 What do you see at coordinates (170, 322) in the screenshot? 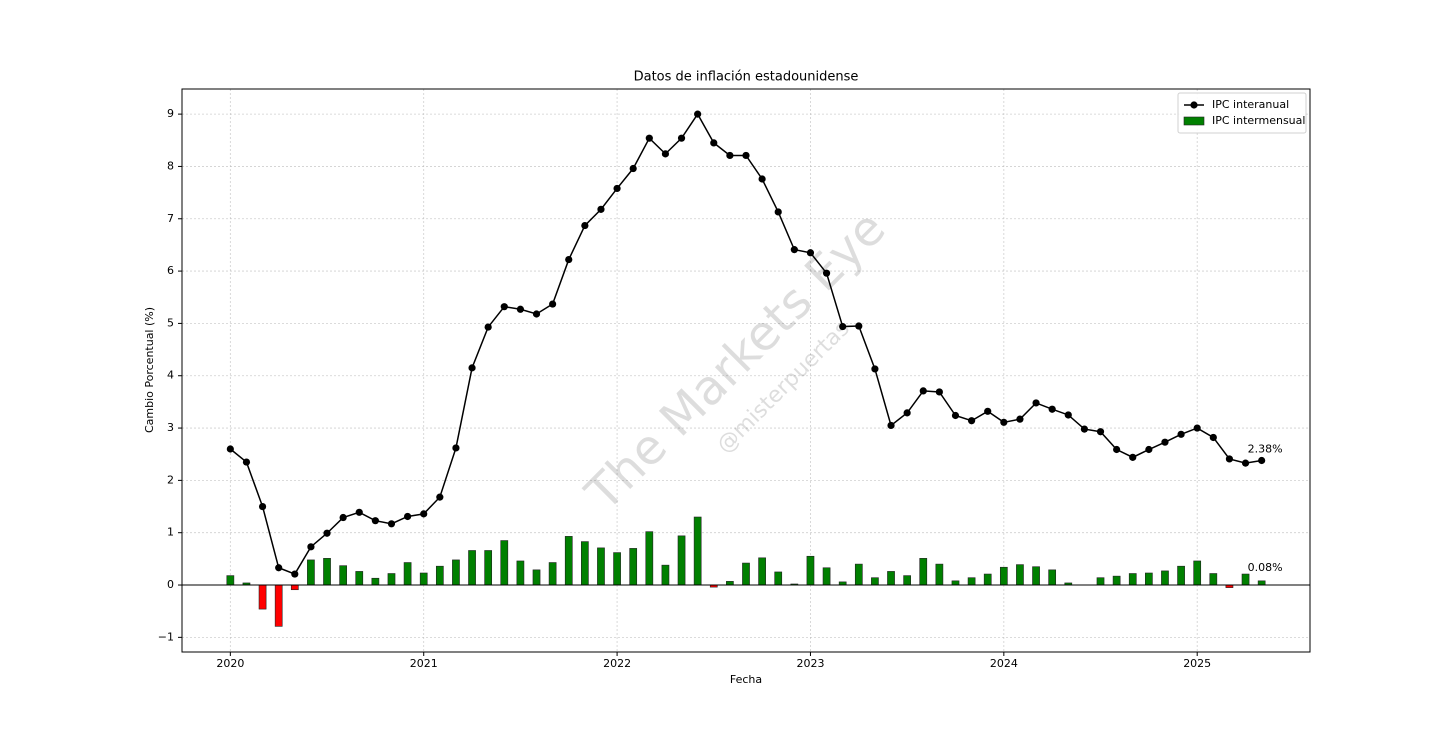
I see `y-tick-label: 5` at bounding box center [170, 322].